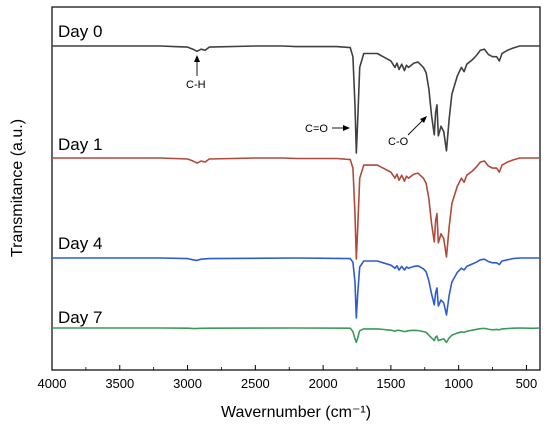 The width and height of the screenshot is (550, 438). Describe the element at coordinates (17, 188) in the screenshot. I see `y-axis-title: Transmitance (a.u.)` at that location.